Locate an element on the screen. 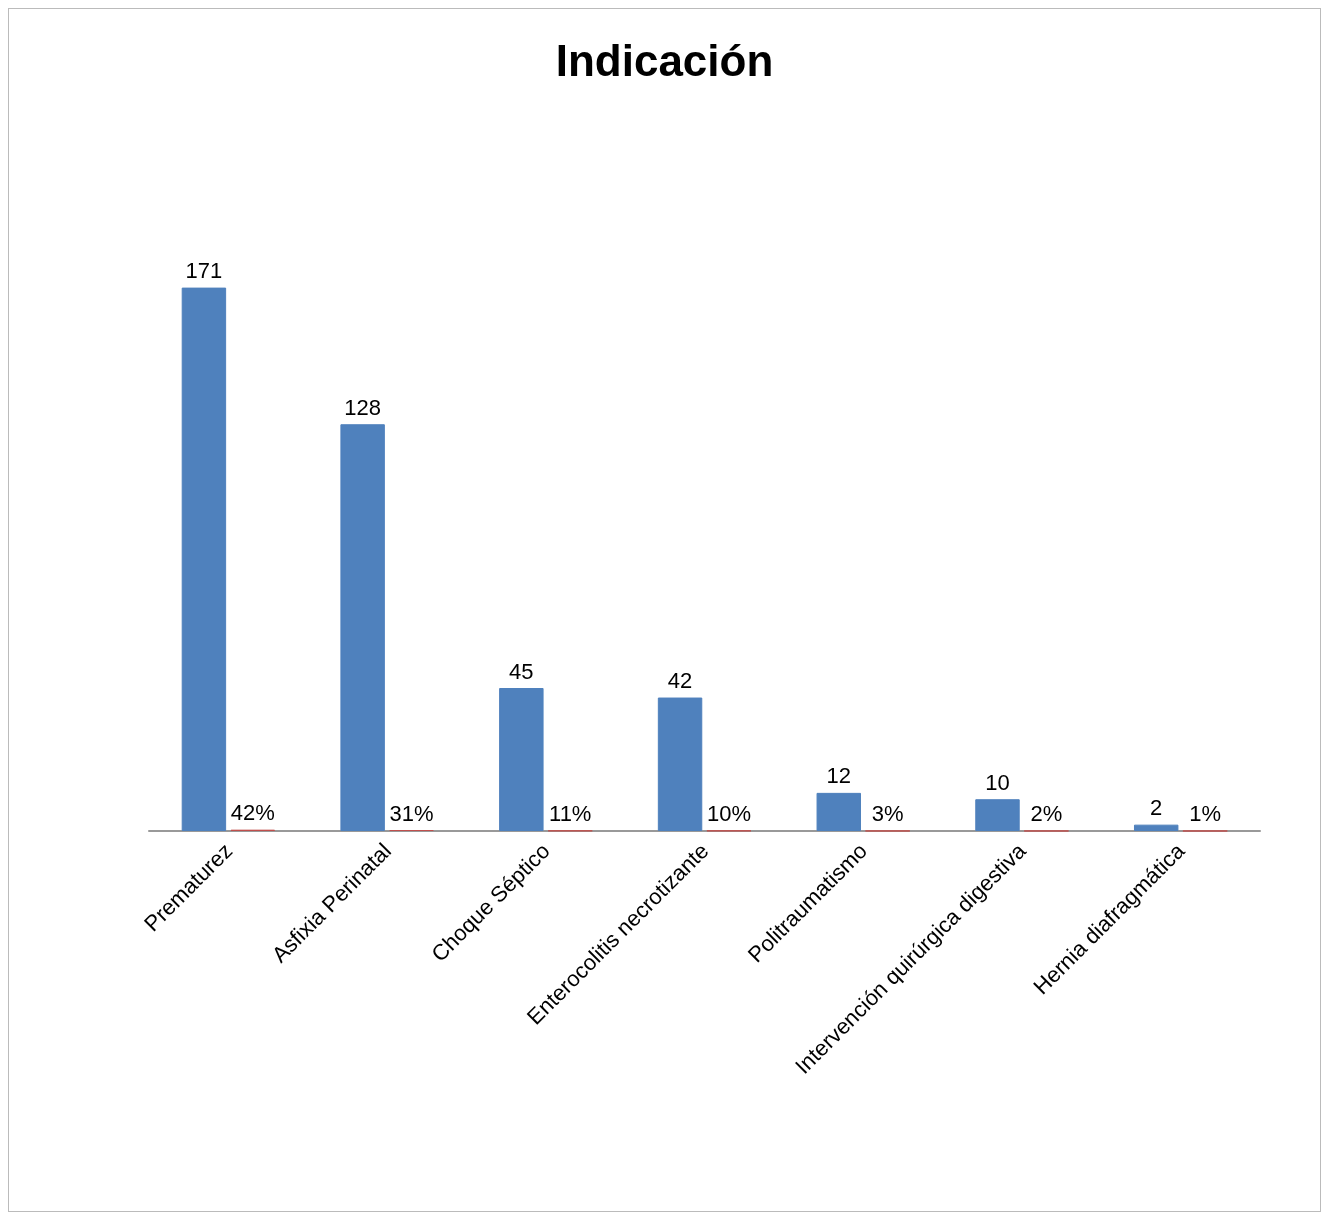  data-label: 128 is located at coordinates (362, 407).